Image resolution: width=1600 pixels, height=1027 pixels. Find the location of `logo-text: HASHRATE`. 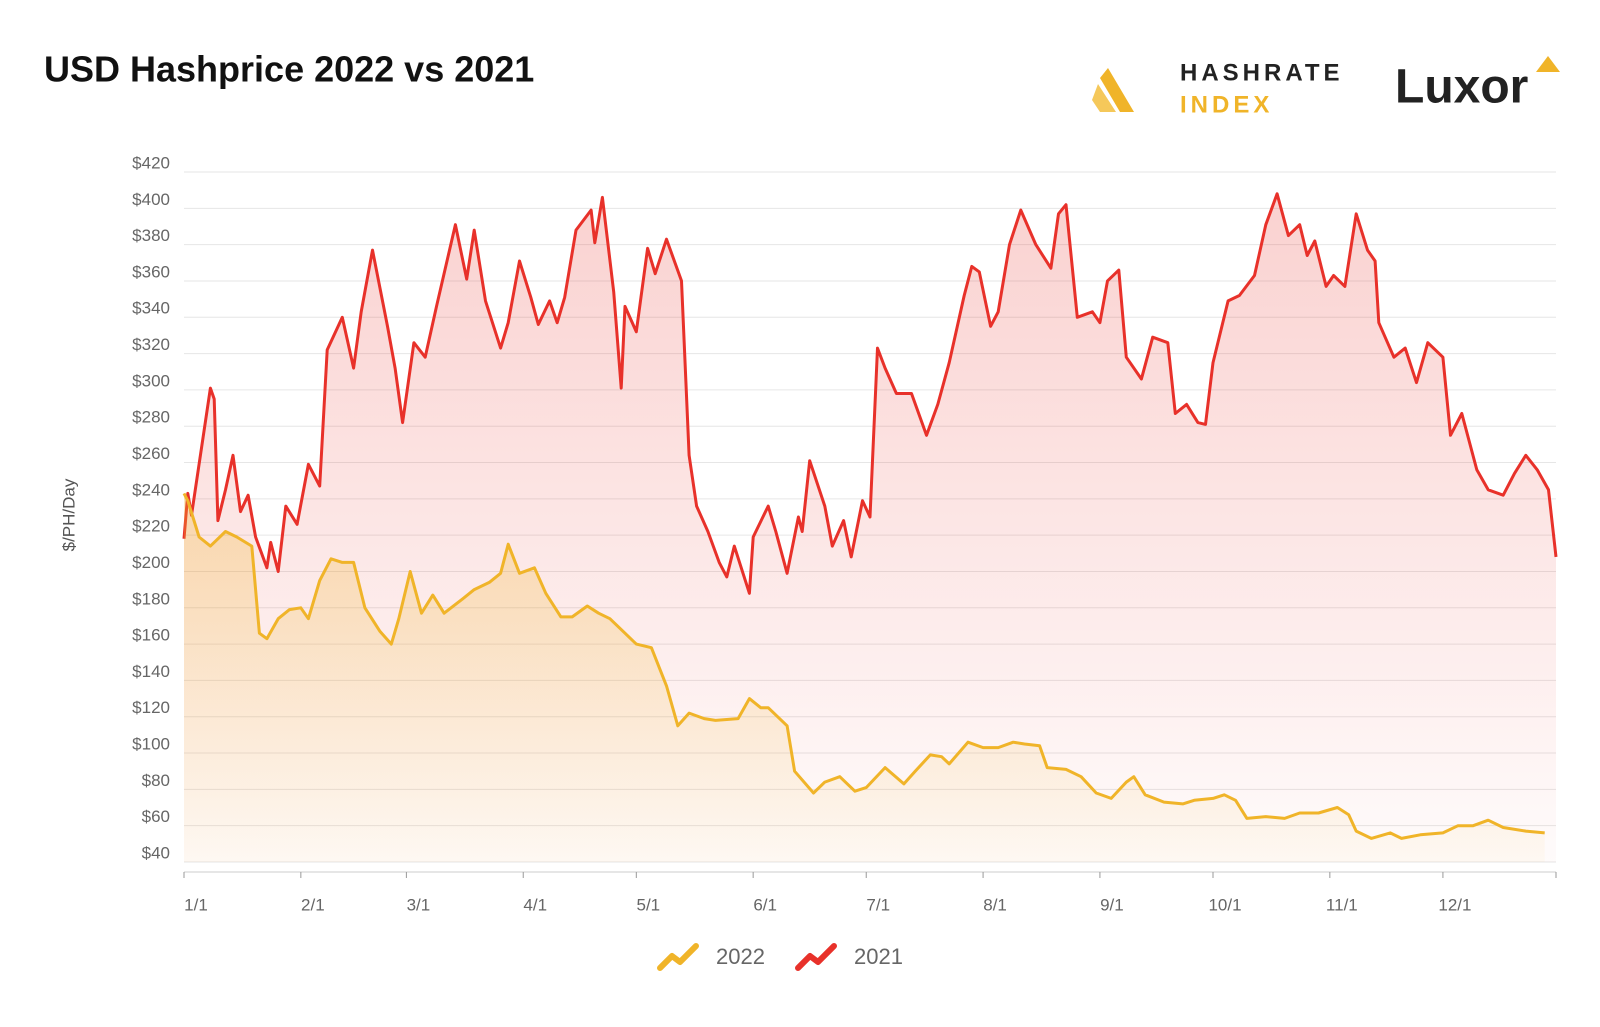

logo-text: HASHRATE is located at coordinates (1262, 72).